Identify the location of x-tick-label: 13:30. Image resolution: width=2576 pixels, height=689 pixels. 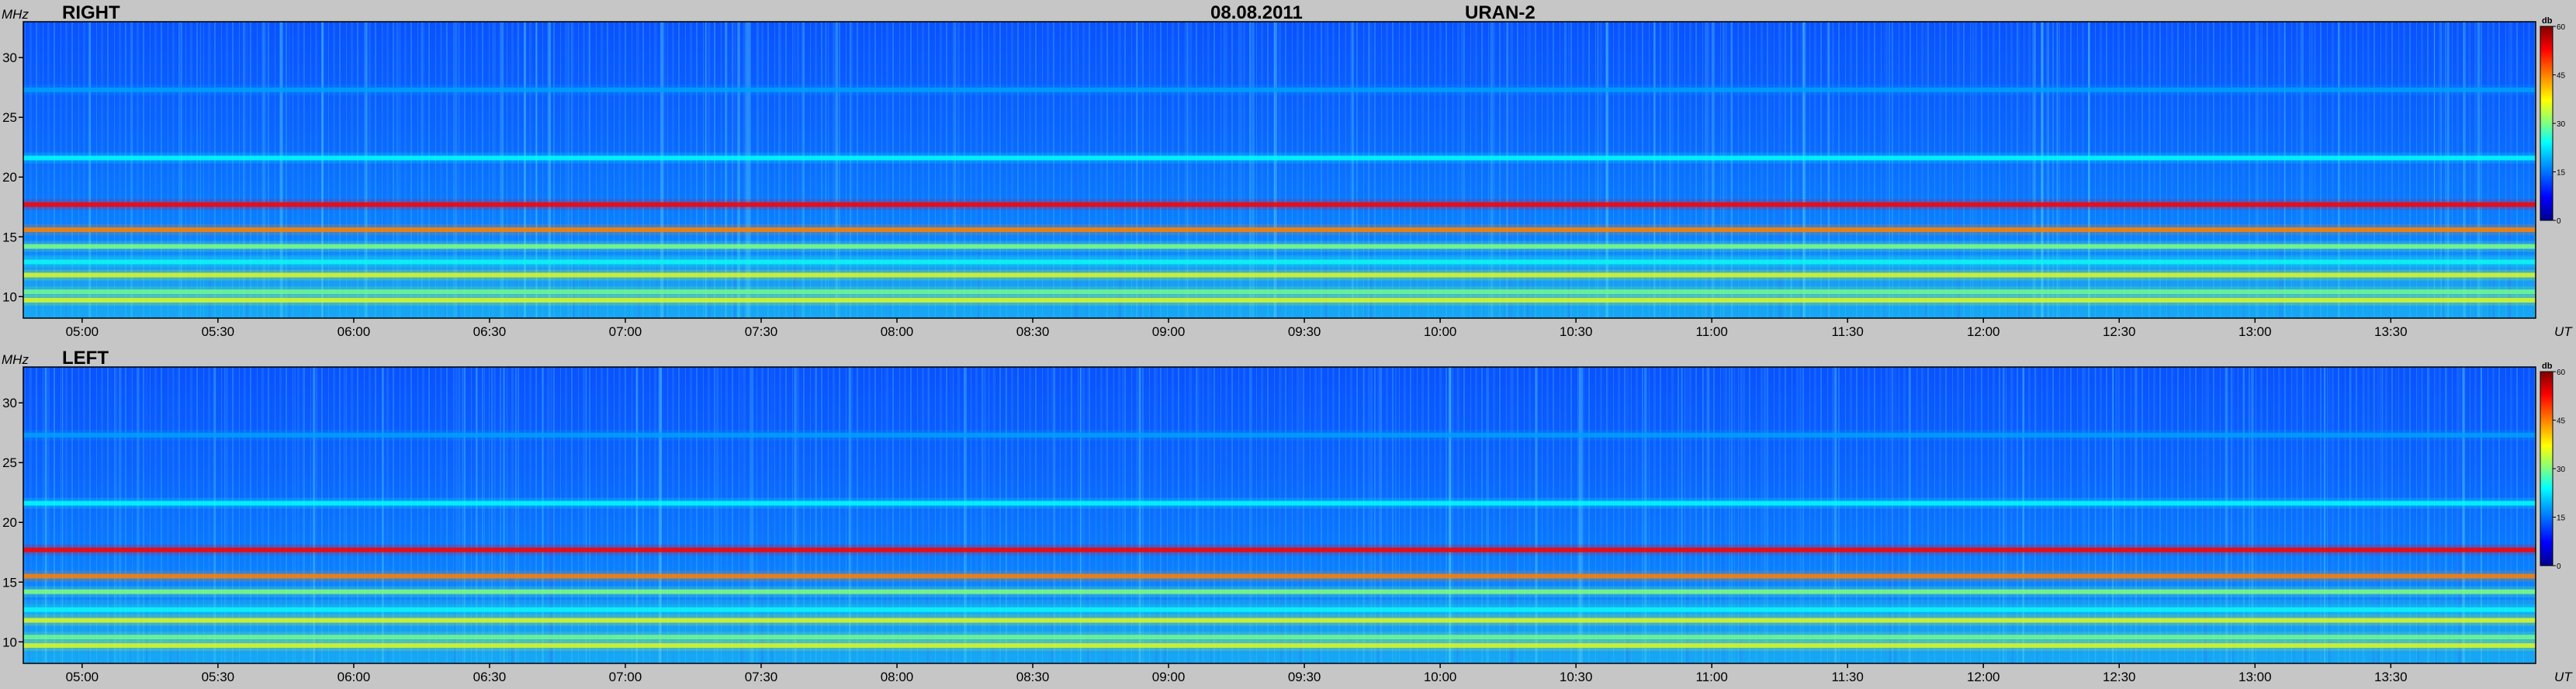
(2391, 331).